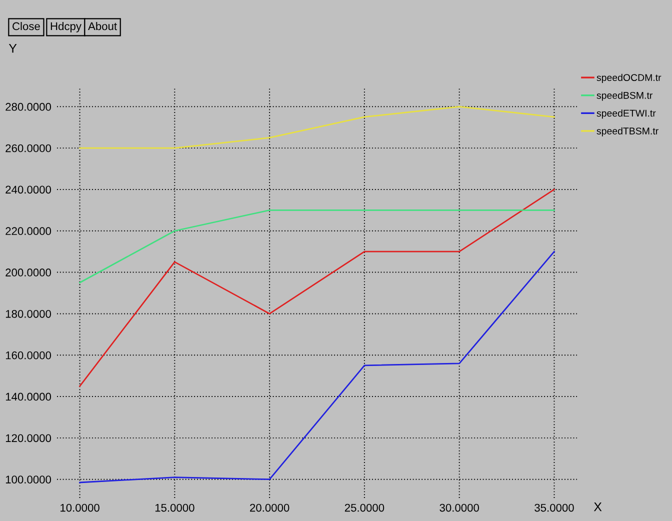  I want to click on legend-label: speedBSM.tr, so click(624, 96).